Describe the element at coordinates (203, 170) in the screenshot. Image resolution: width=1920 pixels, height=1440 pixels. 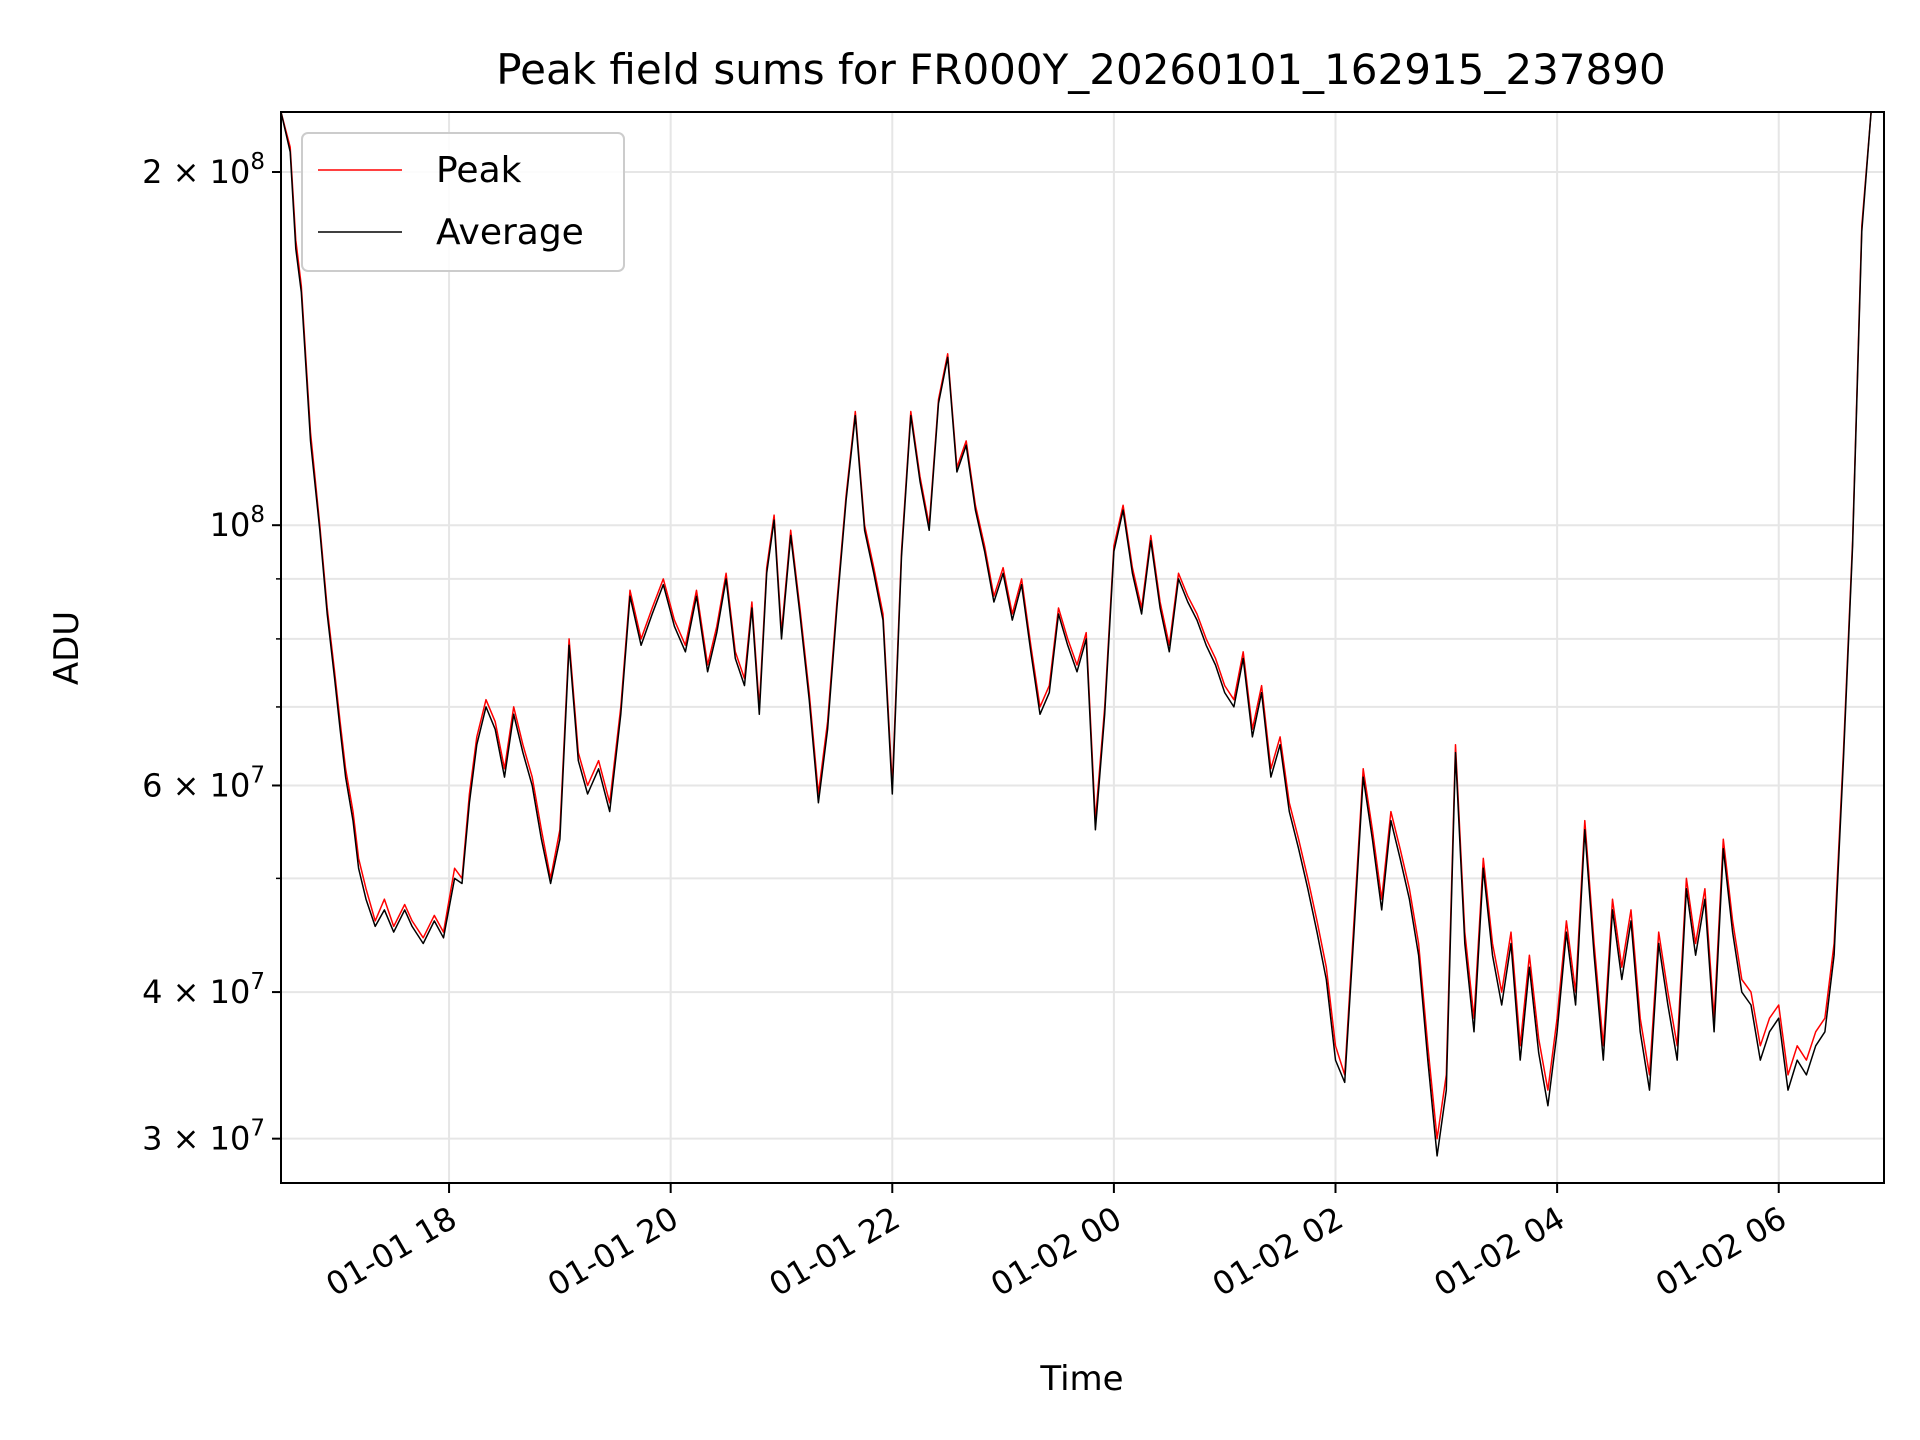
I see `y-tick-label: 2 × 108` at that location.